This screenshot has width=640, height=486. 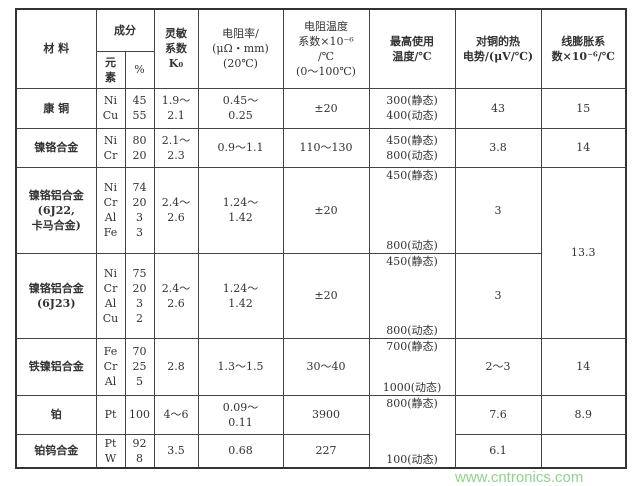 What do you see at coordinates (139, 366) in the screenshot?
I see `percents: 70 25 5` at bounding box center [139, 366].